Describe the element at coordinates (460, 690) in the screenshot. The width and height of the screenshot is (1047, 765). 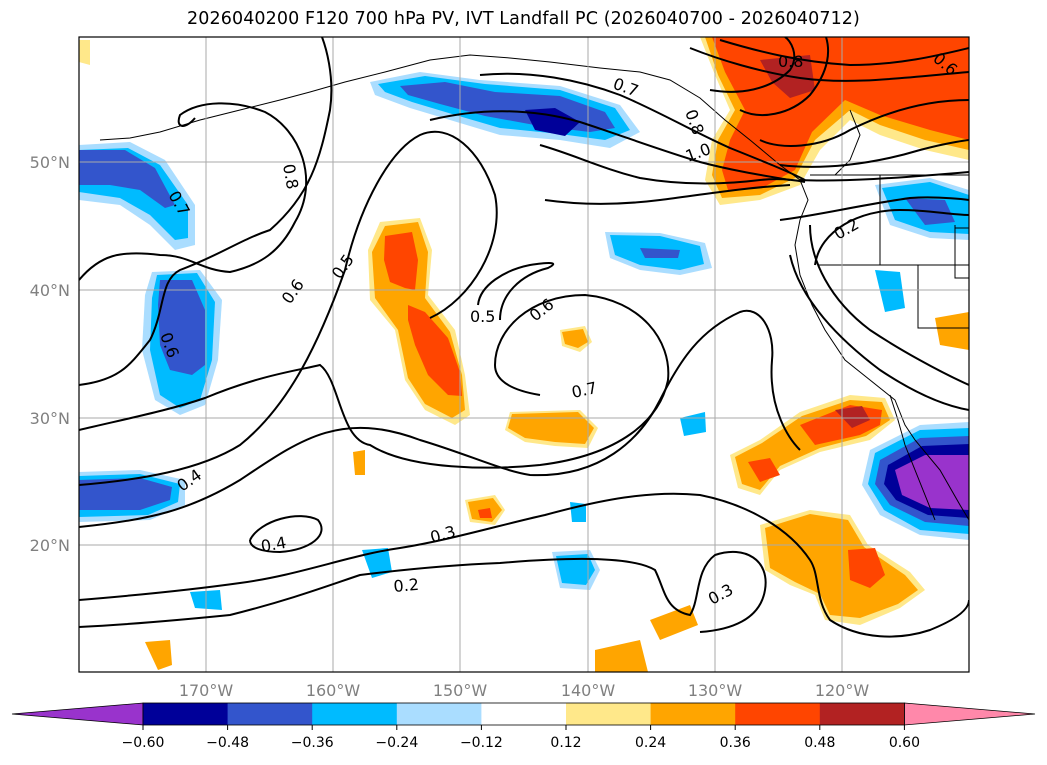
I see `lon-label-150w: 150°W` at that location.